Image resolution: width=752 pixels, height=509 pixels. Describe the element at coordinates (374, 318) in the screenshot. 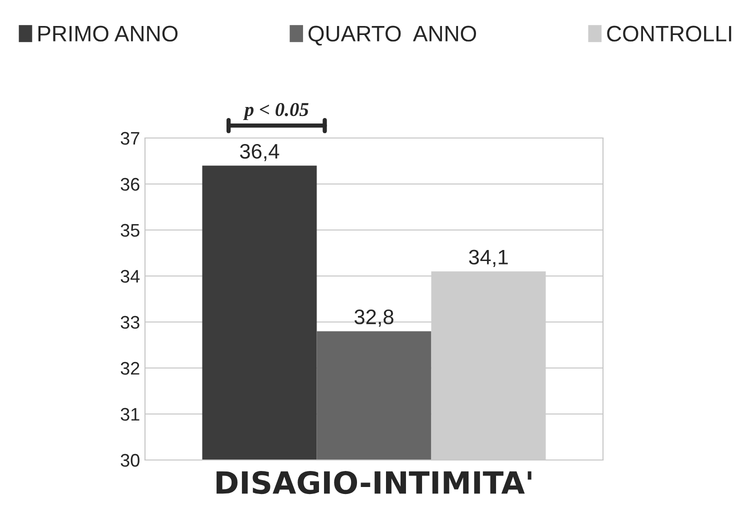

I see `data-label: 32,8` at that location.